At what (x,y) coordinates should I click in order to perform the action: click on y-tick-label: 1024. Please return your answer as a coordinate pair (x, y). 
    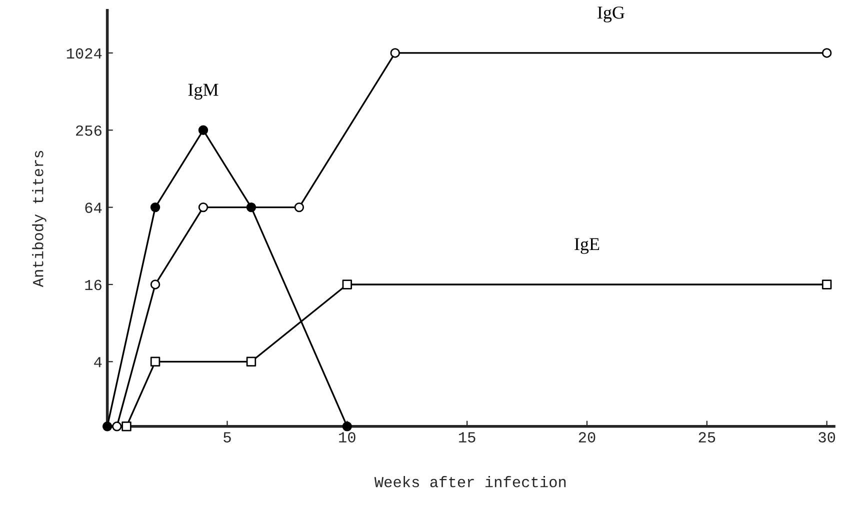
    Looking at the image, I should click on (84, 53).